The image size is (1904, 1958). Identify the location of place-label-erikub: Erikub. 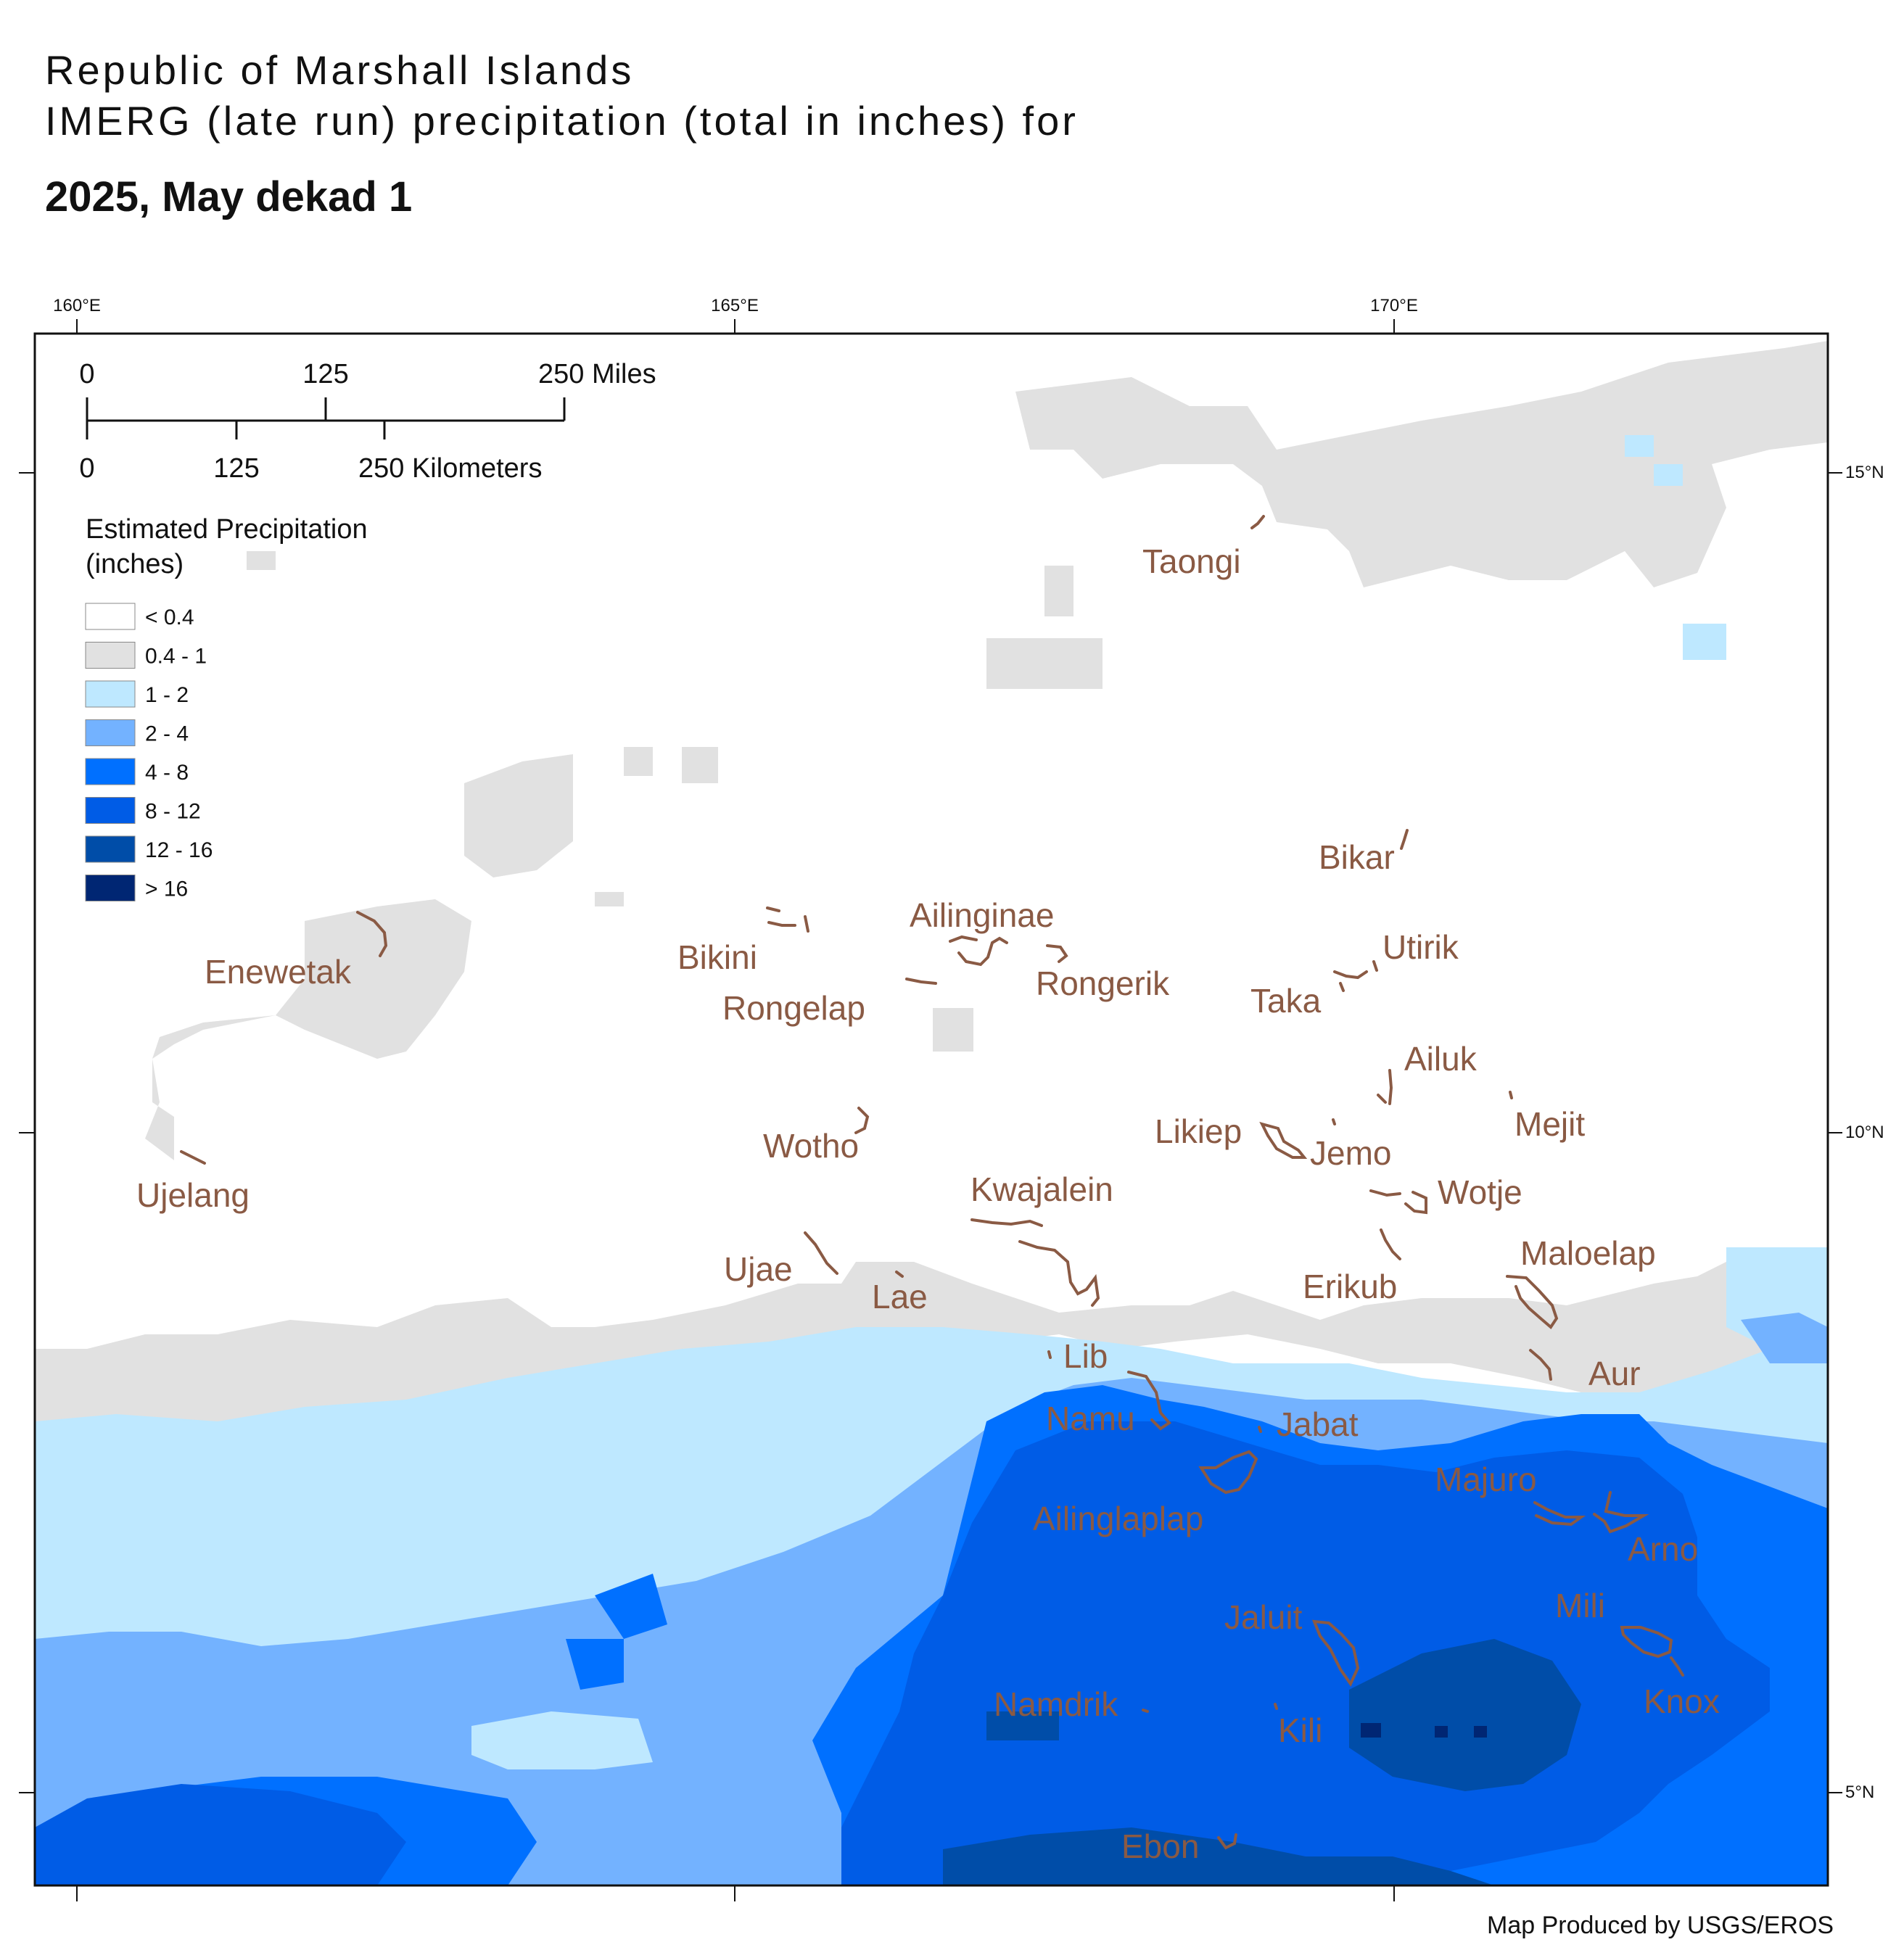
(1350, 1286).